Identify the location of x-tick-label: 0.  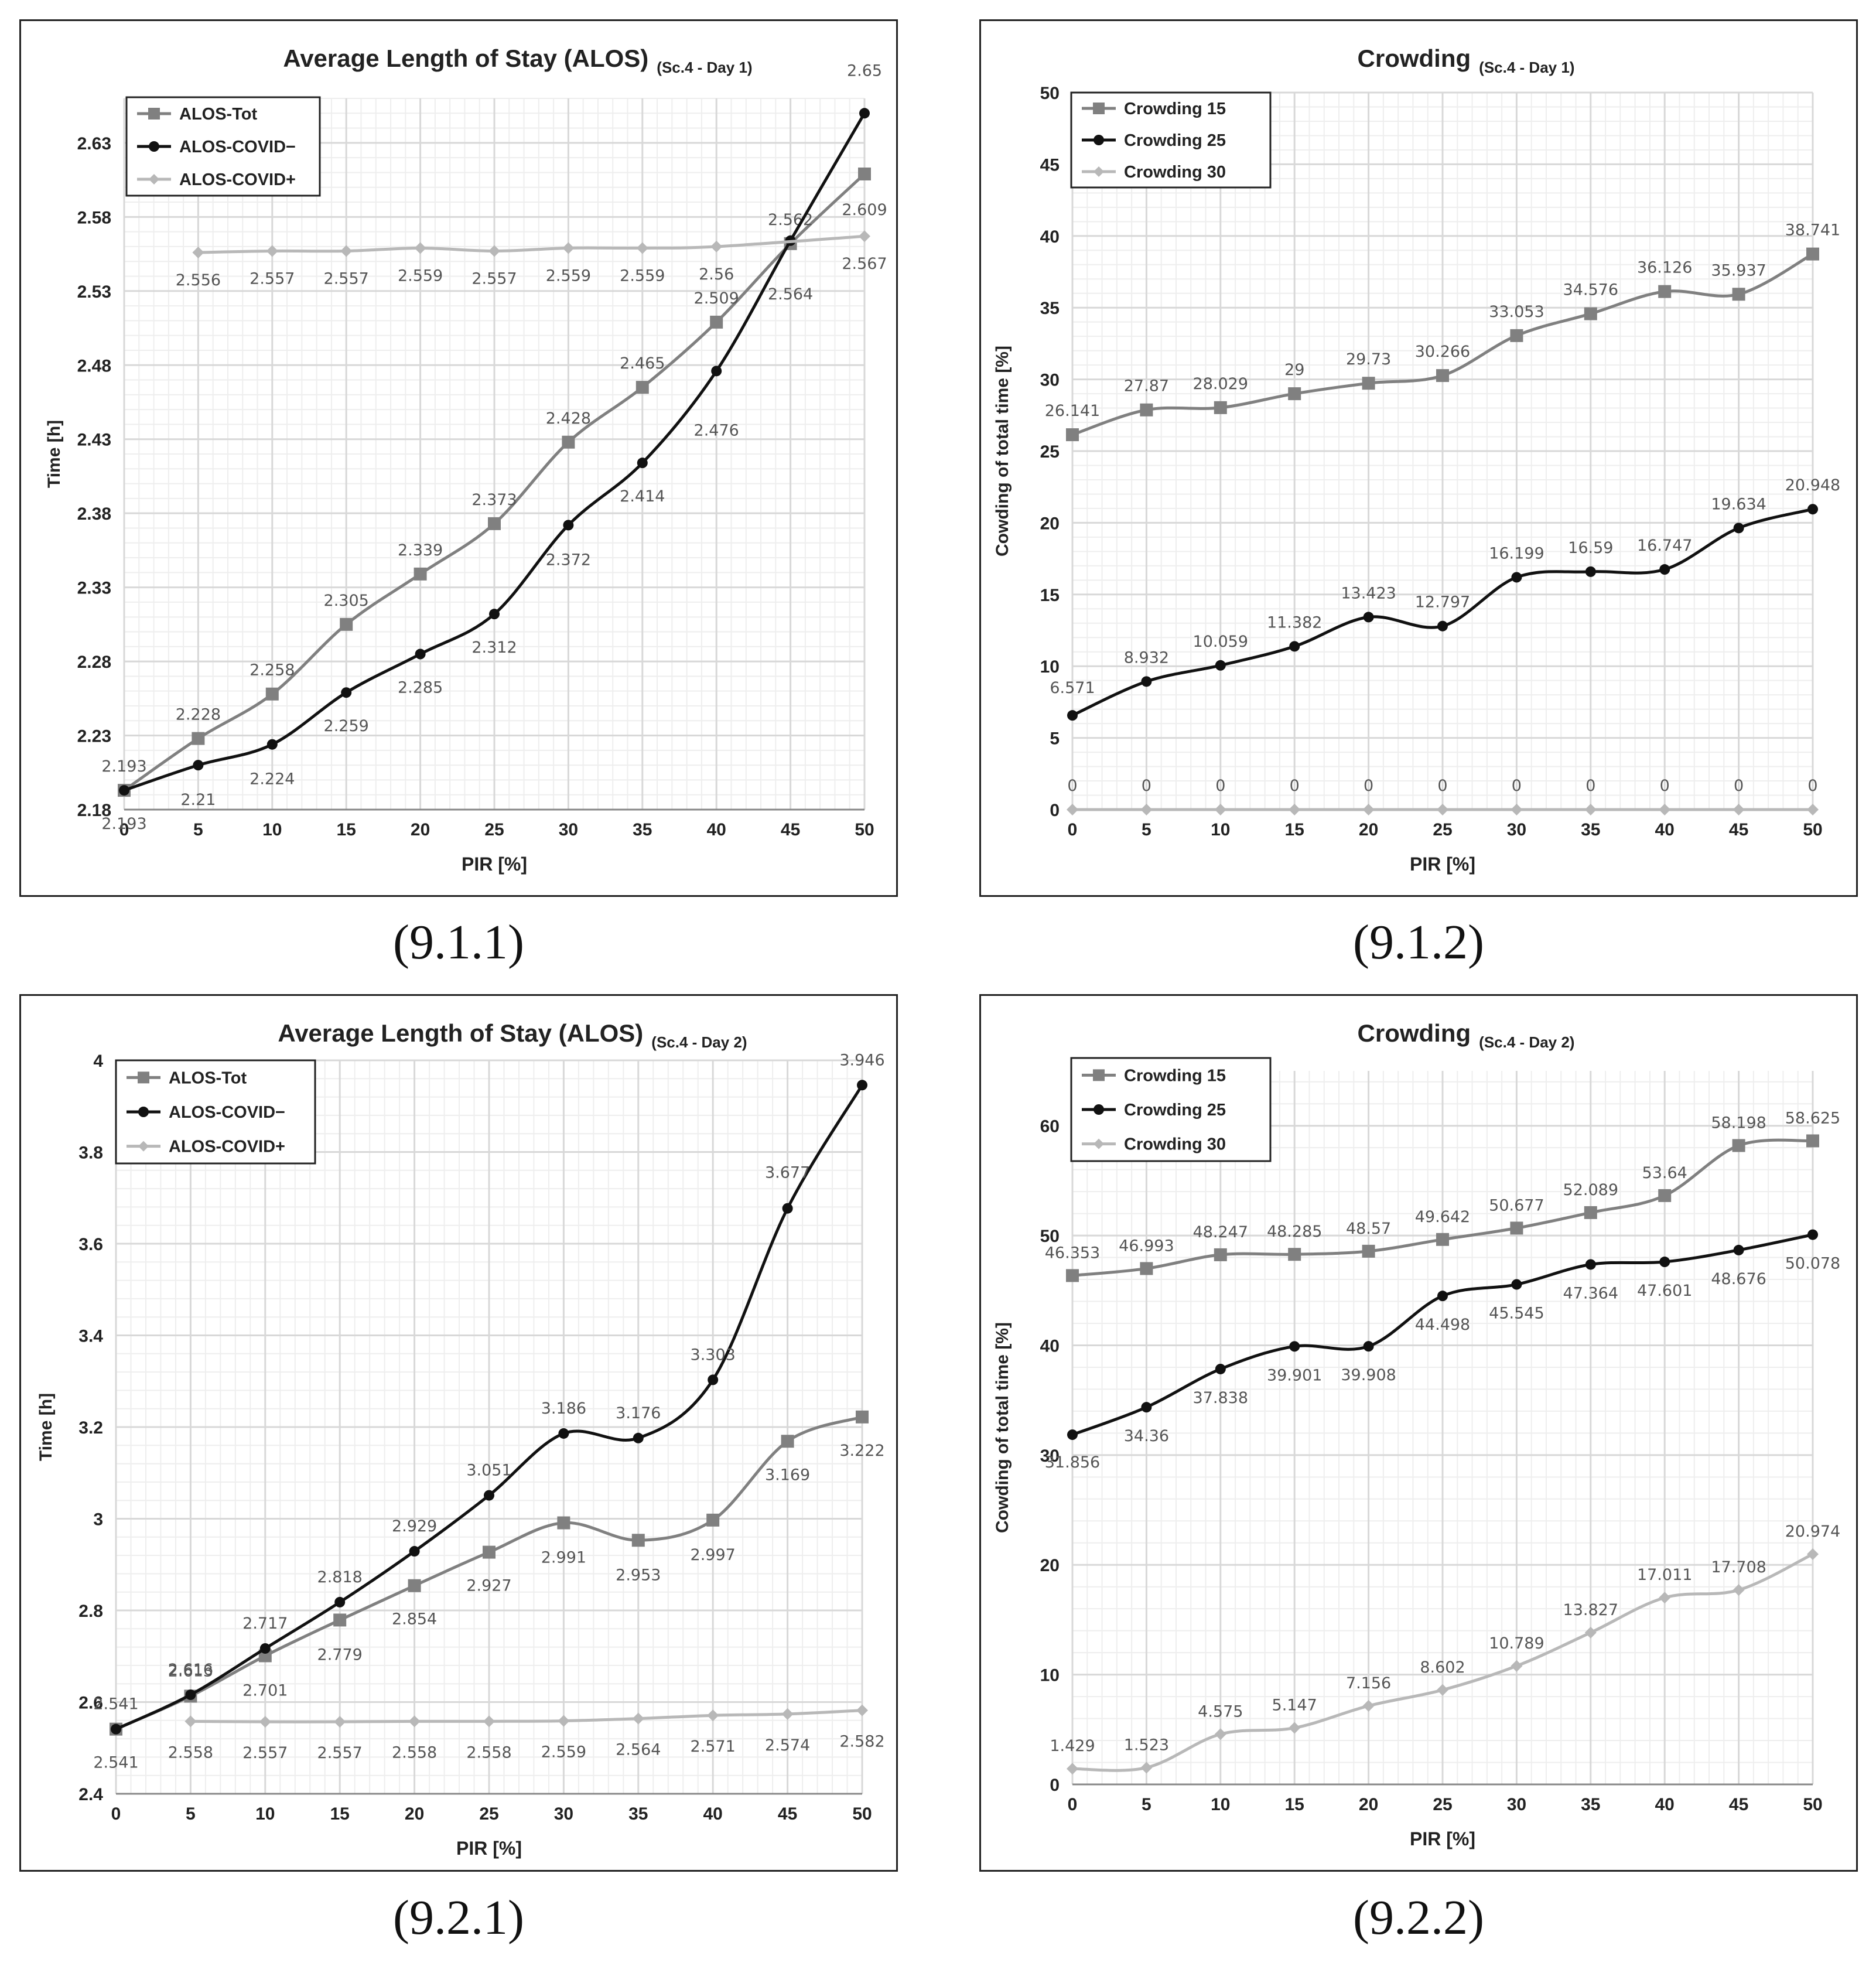
(124, 830).